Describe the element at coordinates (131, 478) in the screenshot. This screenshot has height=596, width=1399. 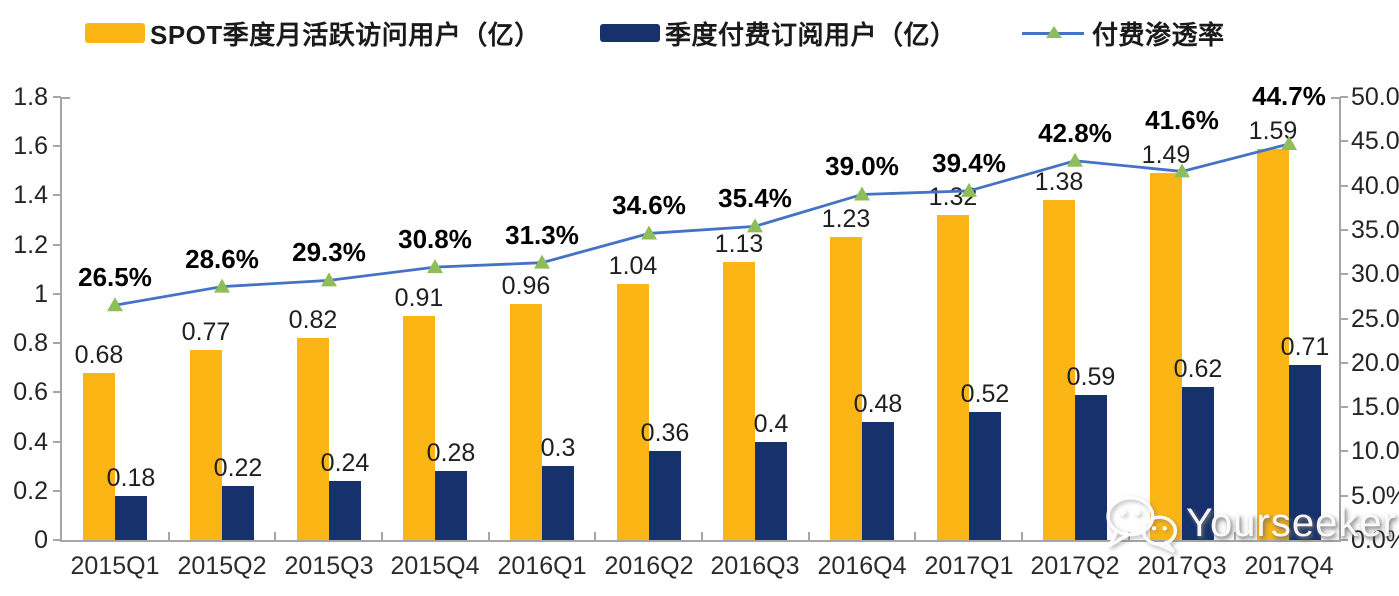
I see `bar-subscribers-value-label: 0.18` at that location.